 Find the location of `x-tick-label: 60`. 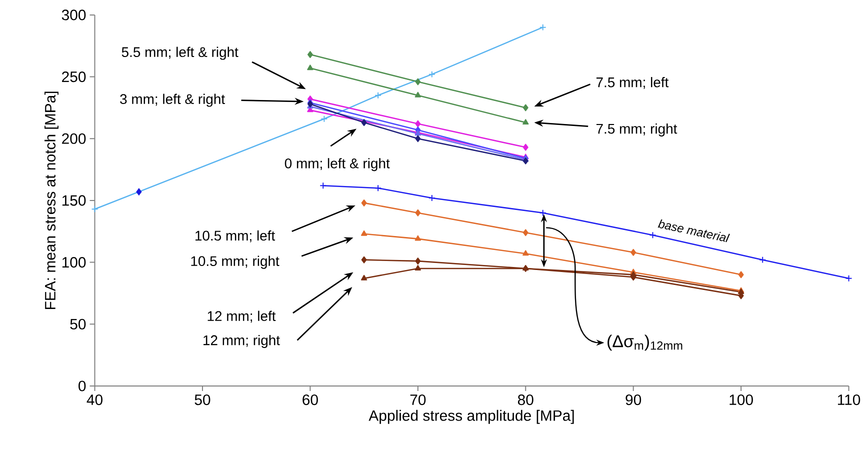

x-tick-label: 60 is located at coordinates (310, 400).